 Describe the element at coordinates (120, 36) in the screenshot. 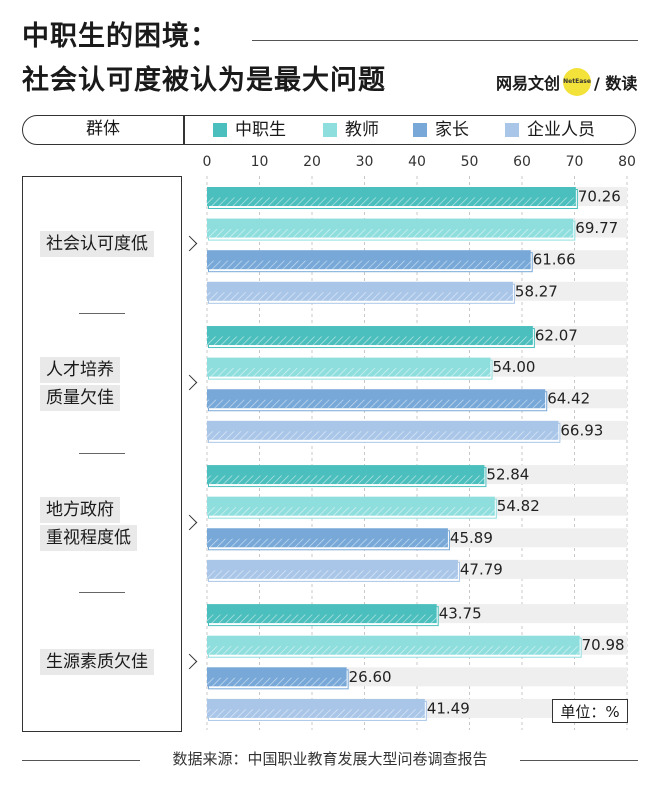

I see `chart-title-line1: 中职生的困境：` at that location.